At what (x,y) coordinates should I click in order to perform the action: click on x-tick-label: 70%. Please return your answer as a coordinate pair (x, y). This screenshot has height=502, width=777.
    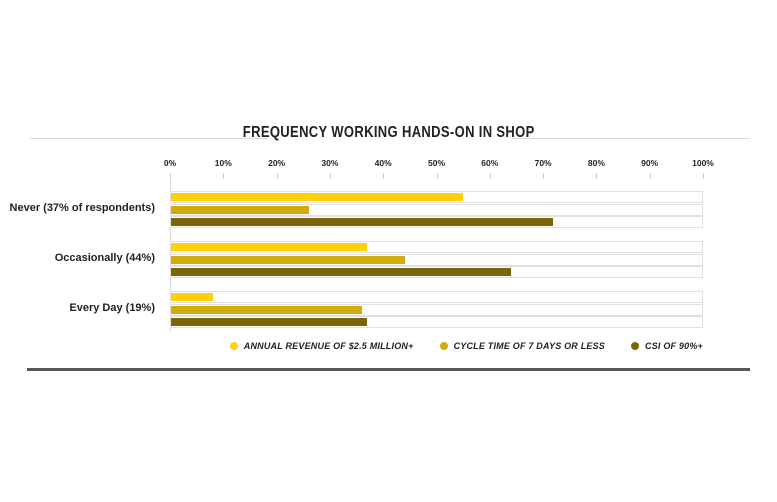
    Looking at the image, I should click on (543, 163).